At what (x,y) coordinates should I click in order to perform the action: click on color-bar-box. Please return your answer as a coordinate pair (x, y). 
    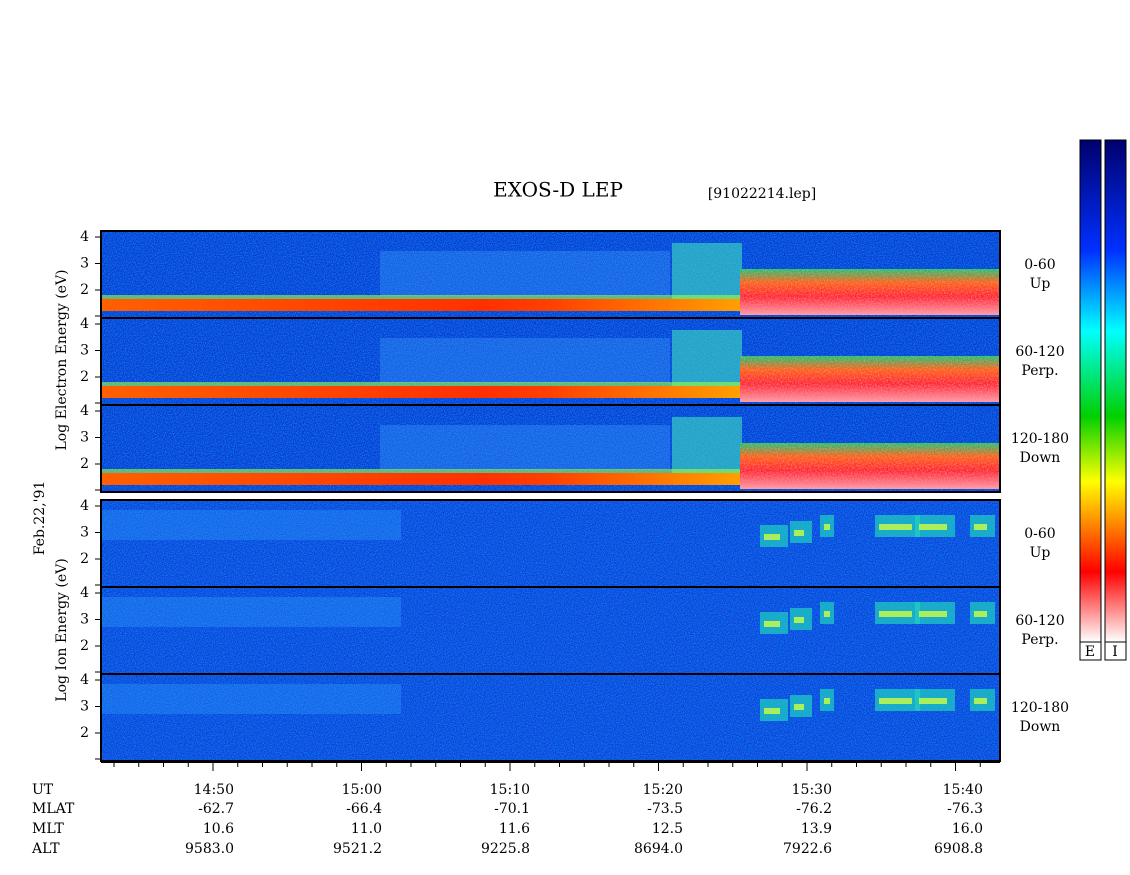
    Looking at the image, I should click on (1090, 651).